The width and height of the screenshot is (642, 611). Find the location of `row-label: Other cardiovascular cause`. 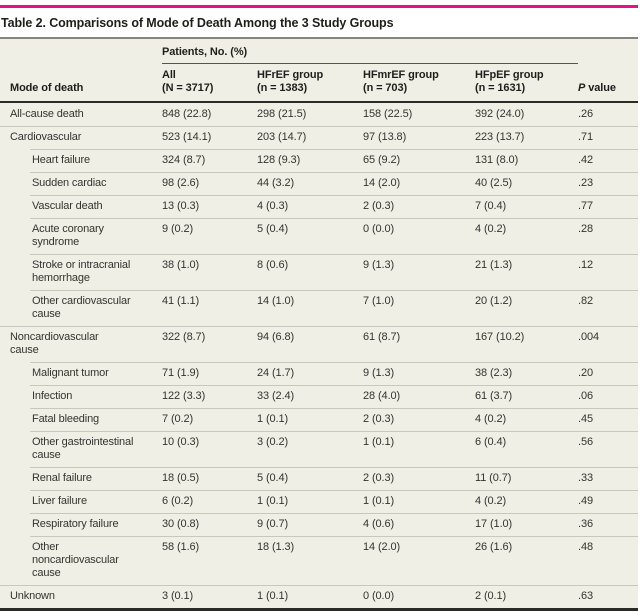

row-label: Other cardiovascular cause is located at coordinates (81, 307).